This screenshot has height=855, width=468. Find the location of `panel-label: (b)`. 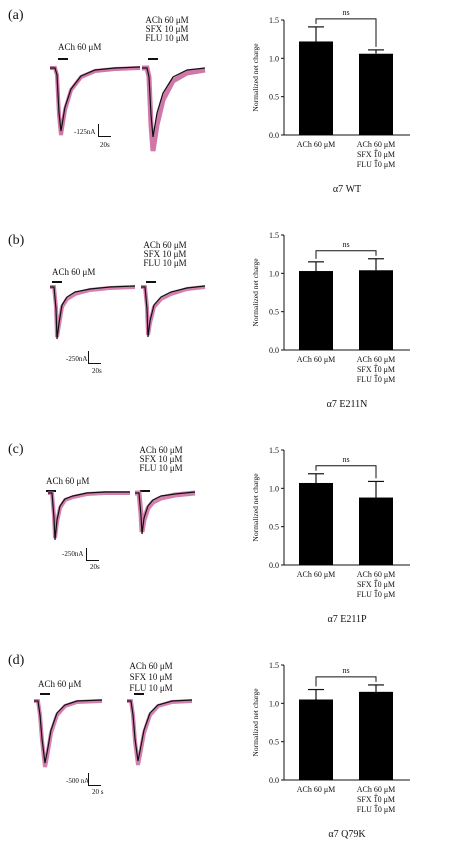

panel-label: (b) is located at coordinates (16, 240).